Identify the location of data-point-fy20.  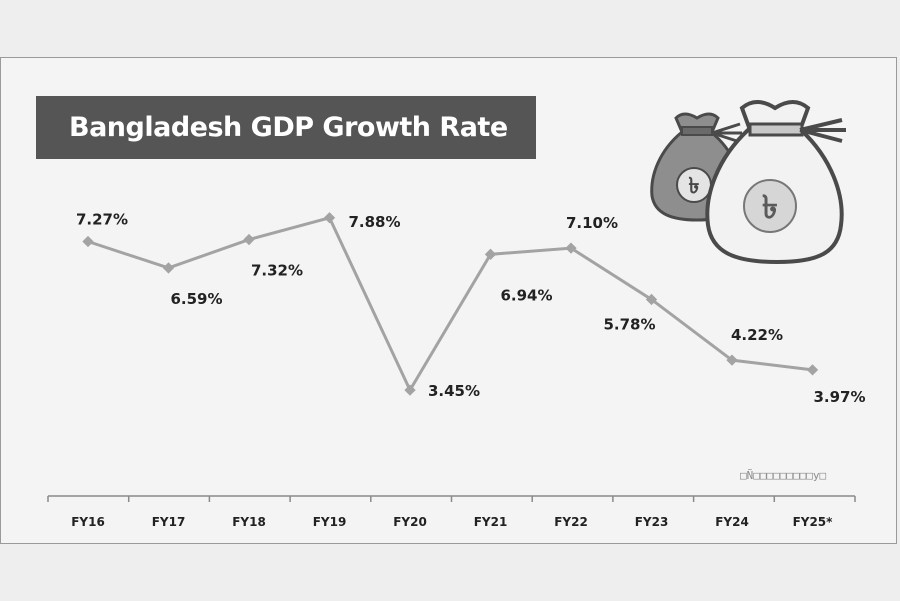
(410, 390).